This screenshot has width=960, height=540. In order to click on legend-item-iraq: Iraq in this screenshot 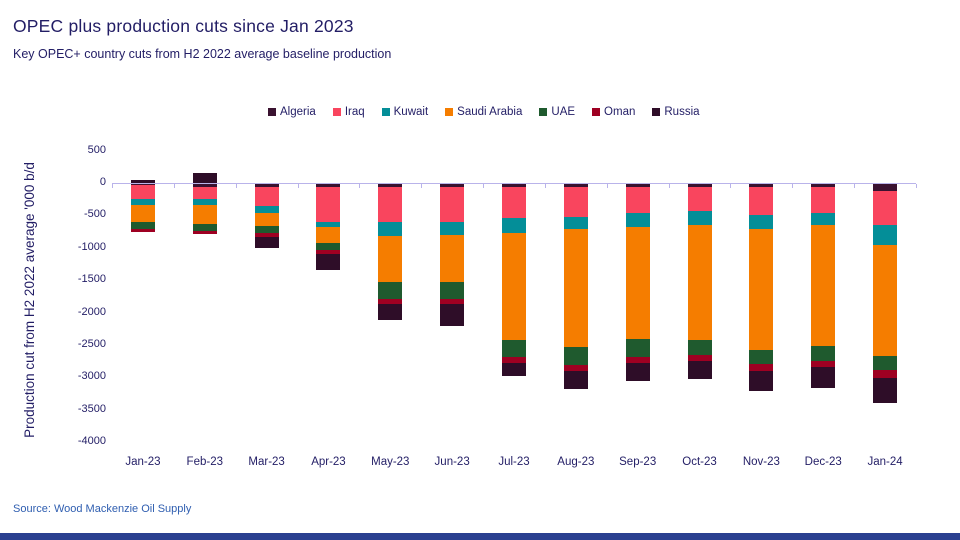, I will do `click(348, 112)`.